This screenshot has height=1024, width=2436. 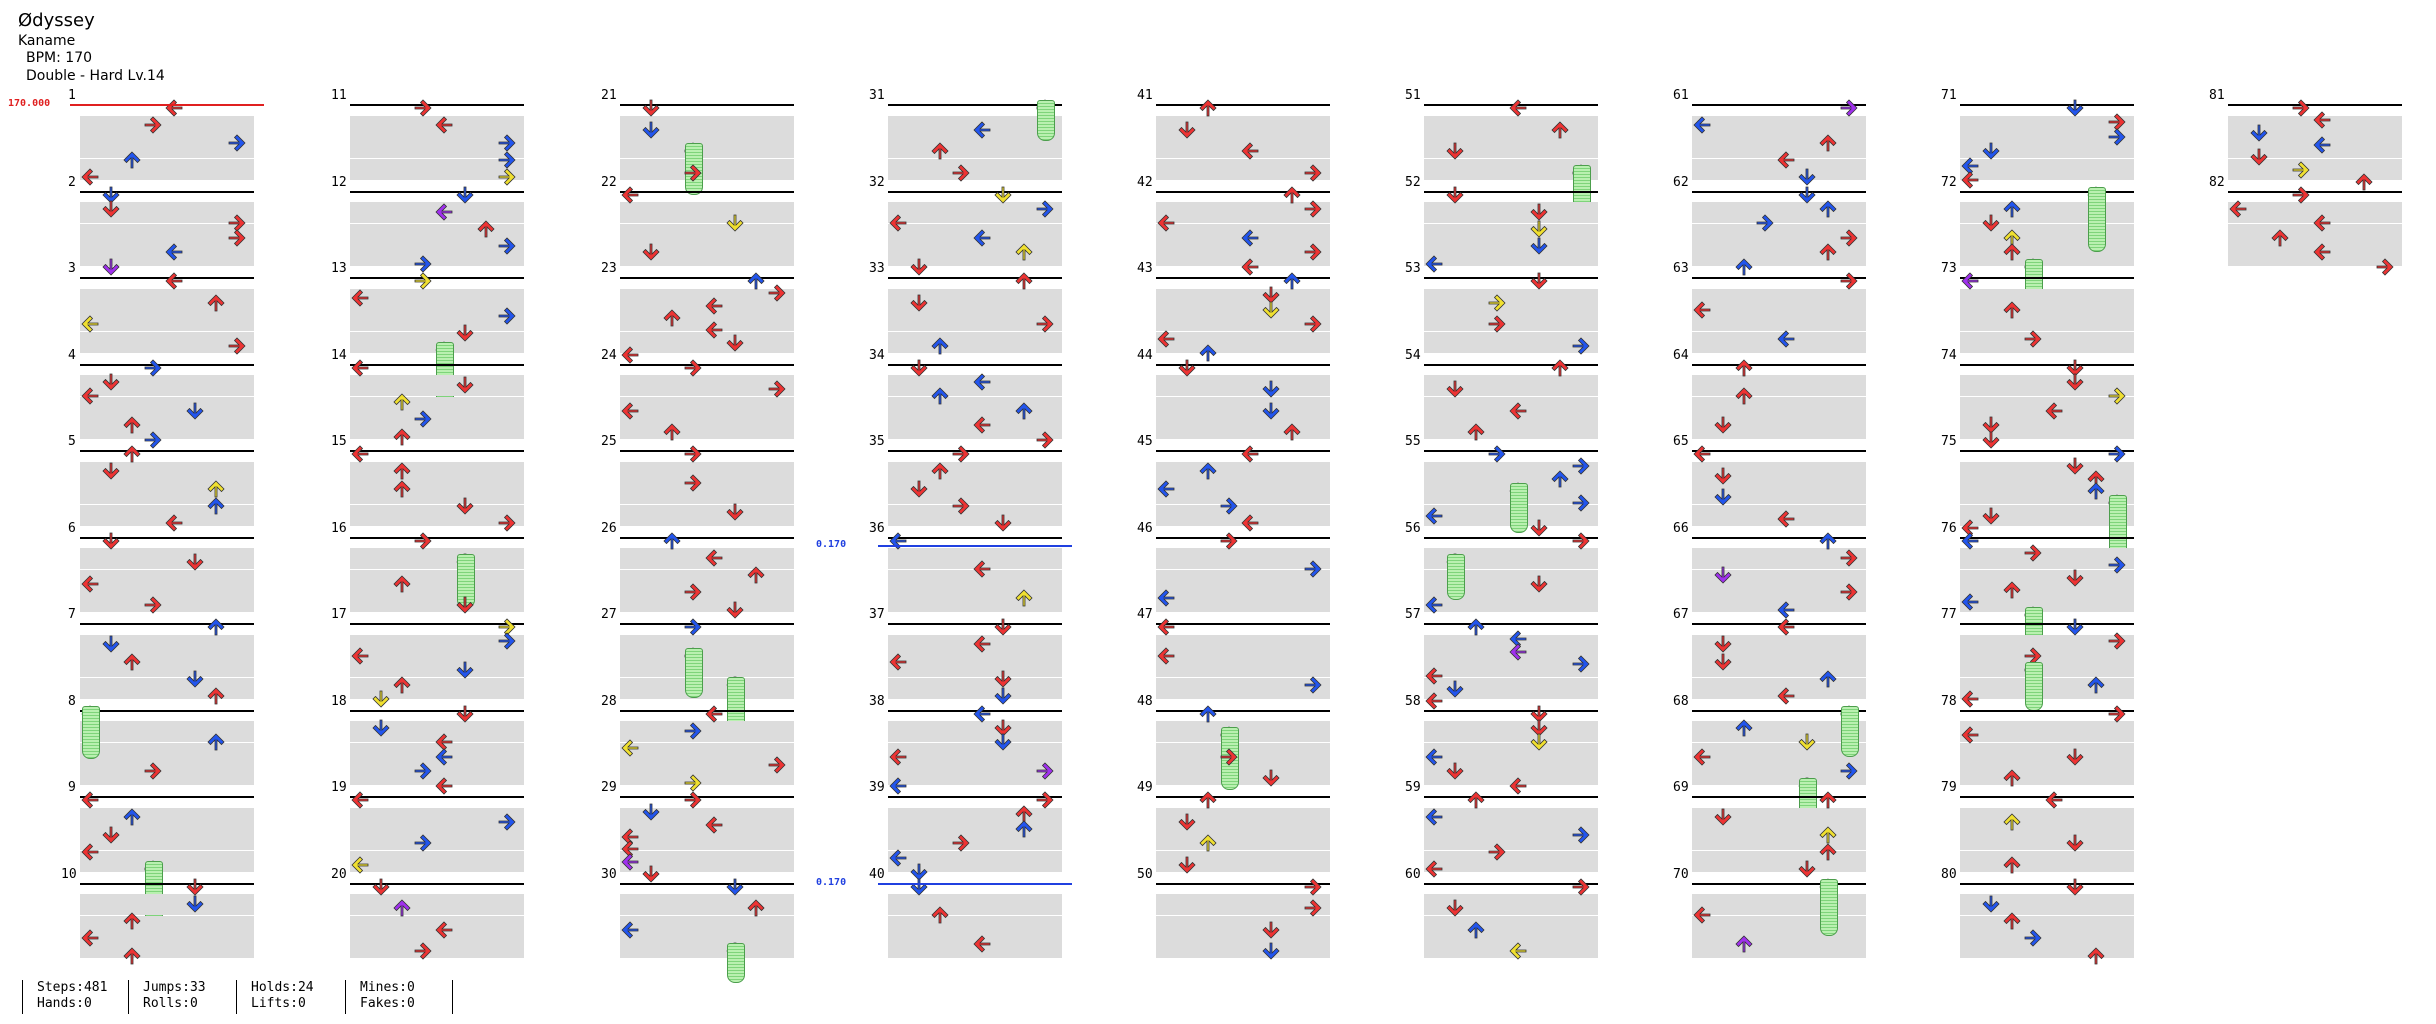 I want to click on measure-number: 14, so click(x=339, y=355).